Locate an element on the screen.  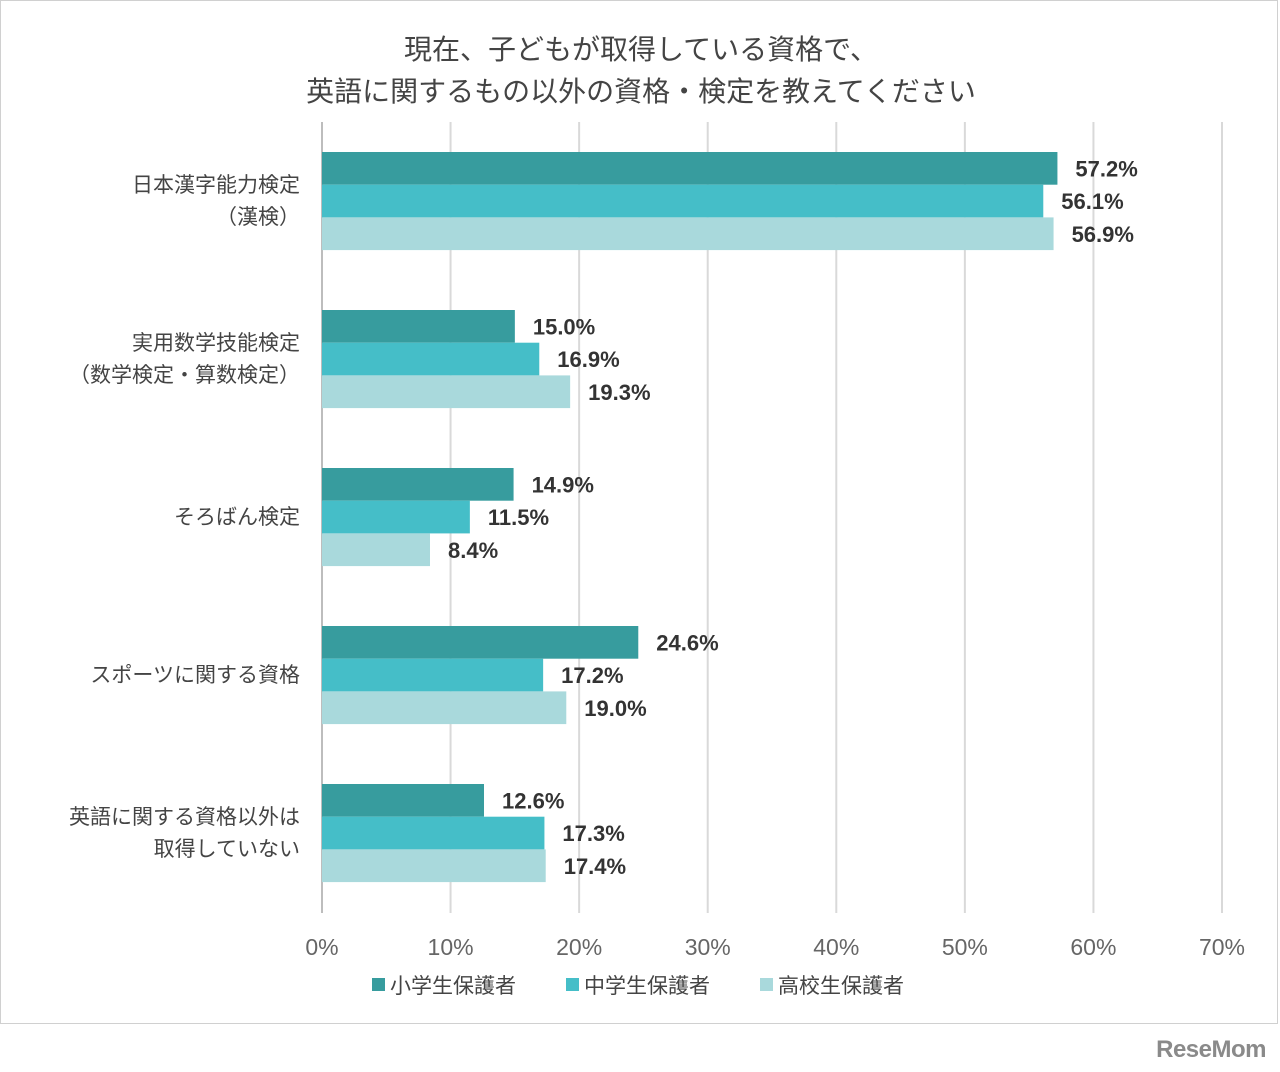
tick-label: 10% is located at coordinates (451, 947).